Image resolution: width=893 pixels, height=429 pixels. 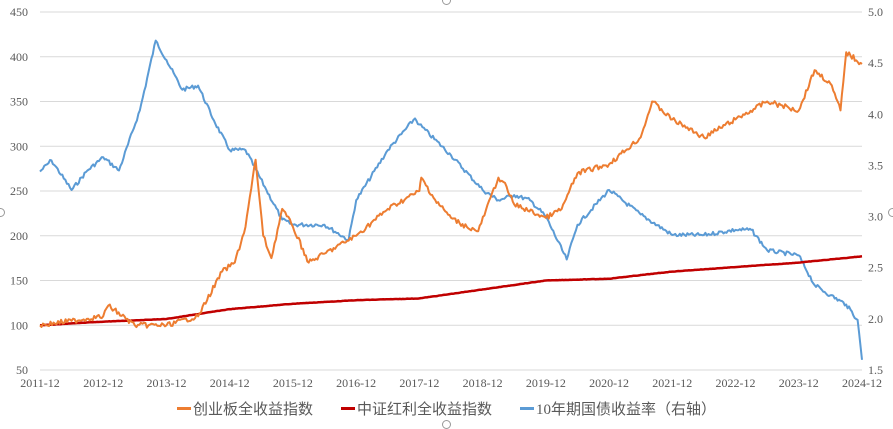 I want to click on left-tick-label: 250, so click(x=19, y=191).